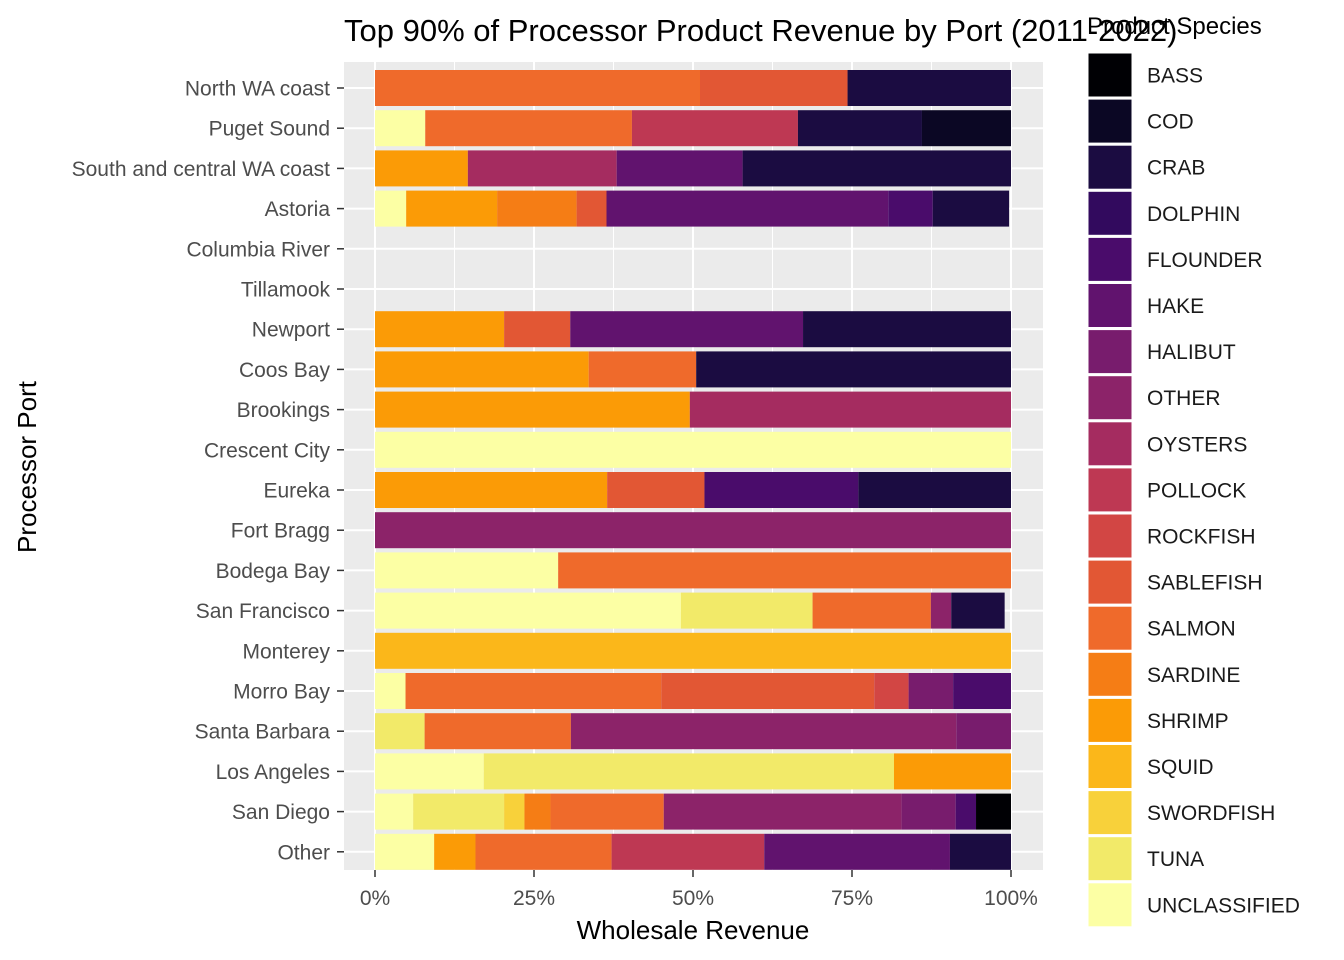  What do you see at coordinates (27, 466) in the screenshot?
I see `y-axis-title: Processor Port` at bounding box center [27, 466].